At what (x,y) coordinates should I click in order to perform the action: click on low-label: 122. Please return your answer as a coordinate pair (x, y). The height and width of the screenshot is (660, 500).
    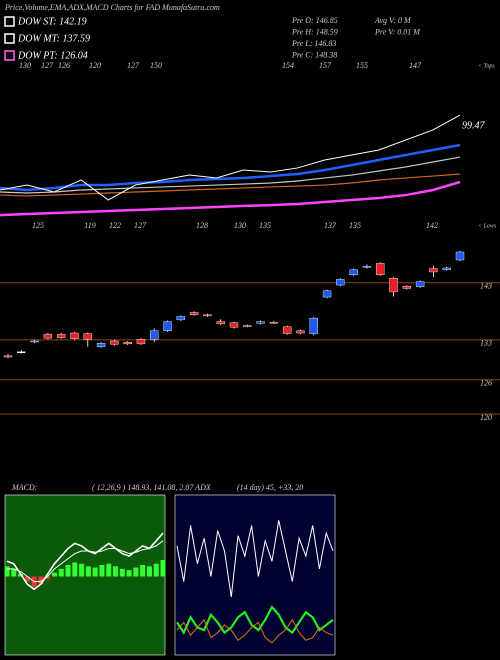
    Looking at the image, I should click on (115, 225).